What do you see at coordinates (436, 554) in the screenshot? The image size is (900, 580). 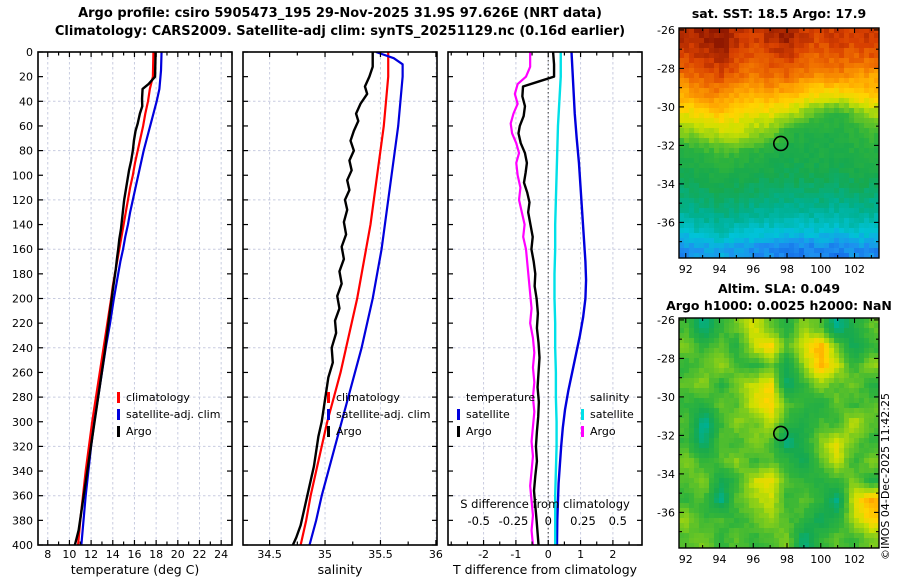 I see `x-tick-label: 36` at bounding box center [436, 554].